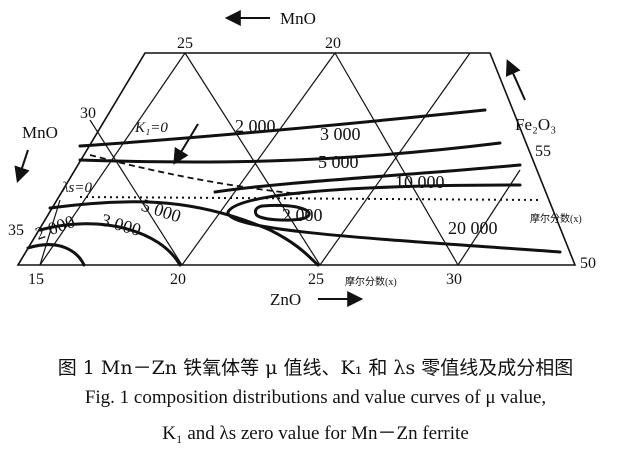 The width and height of the screenshot is (631, 449). I want to click on contour-label-5000-lower: 5 000, so click(161, 211).